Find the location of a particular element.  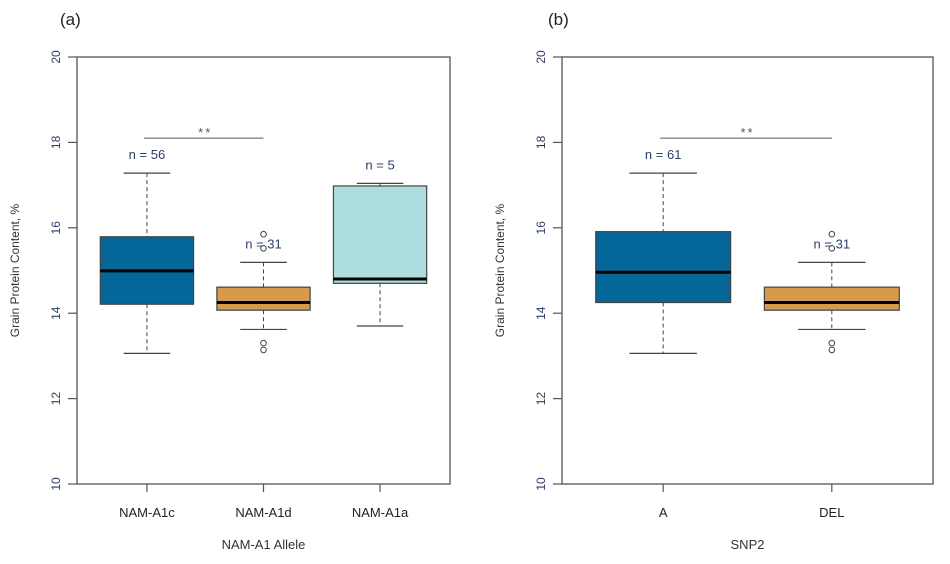

x-tick-label: DEL is located at coordinates (831, 512).